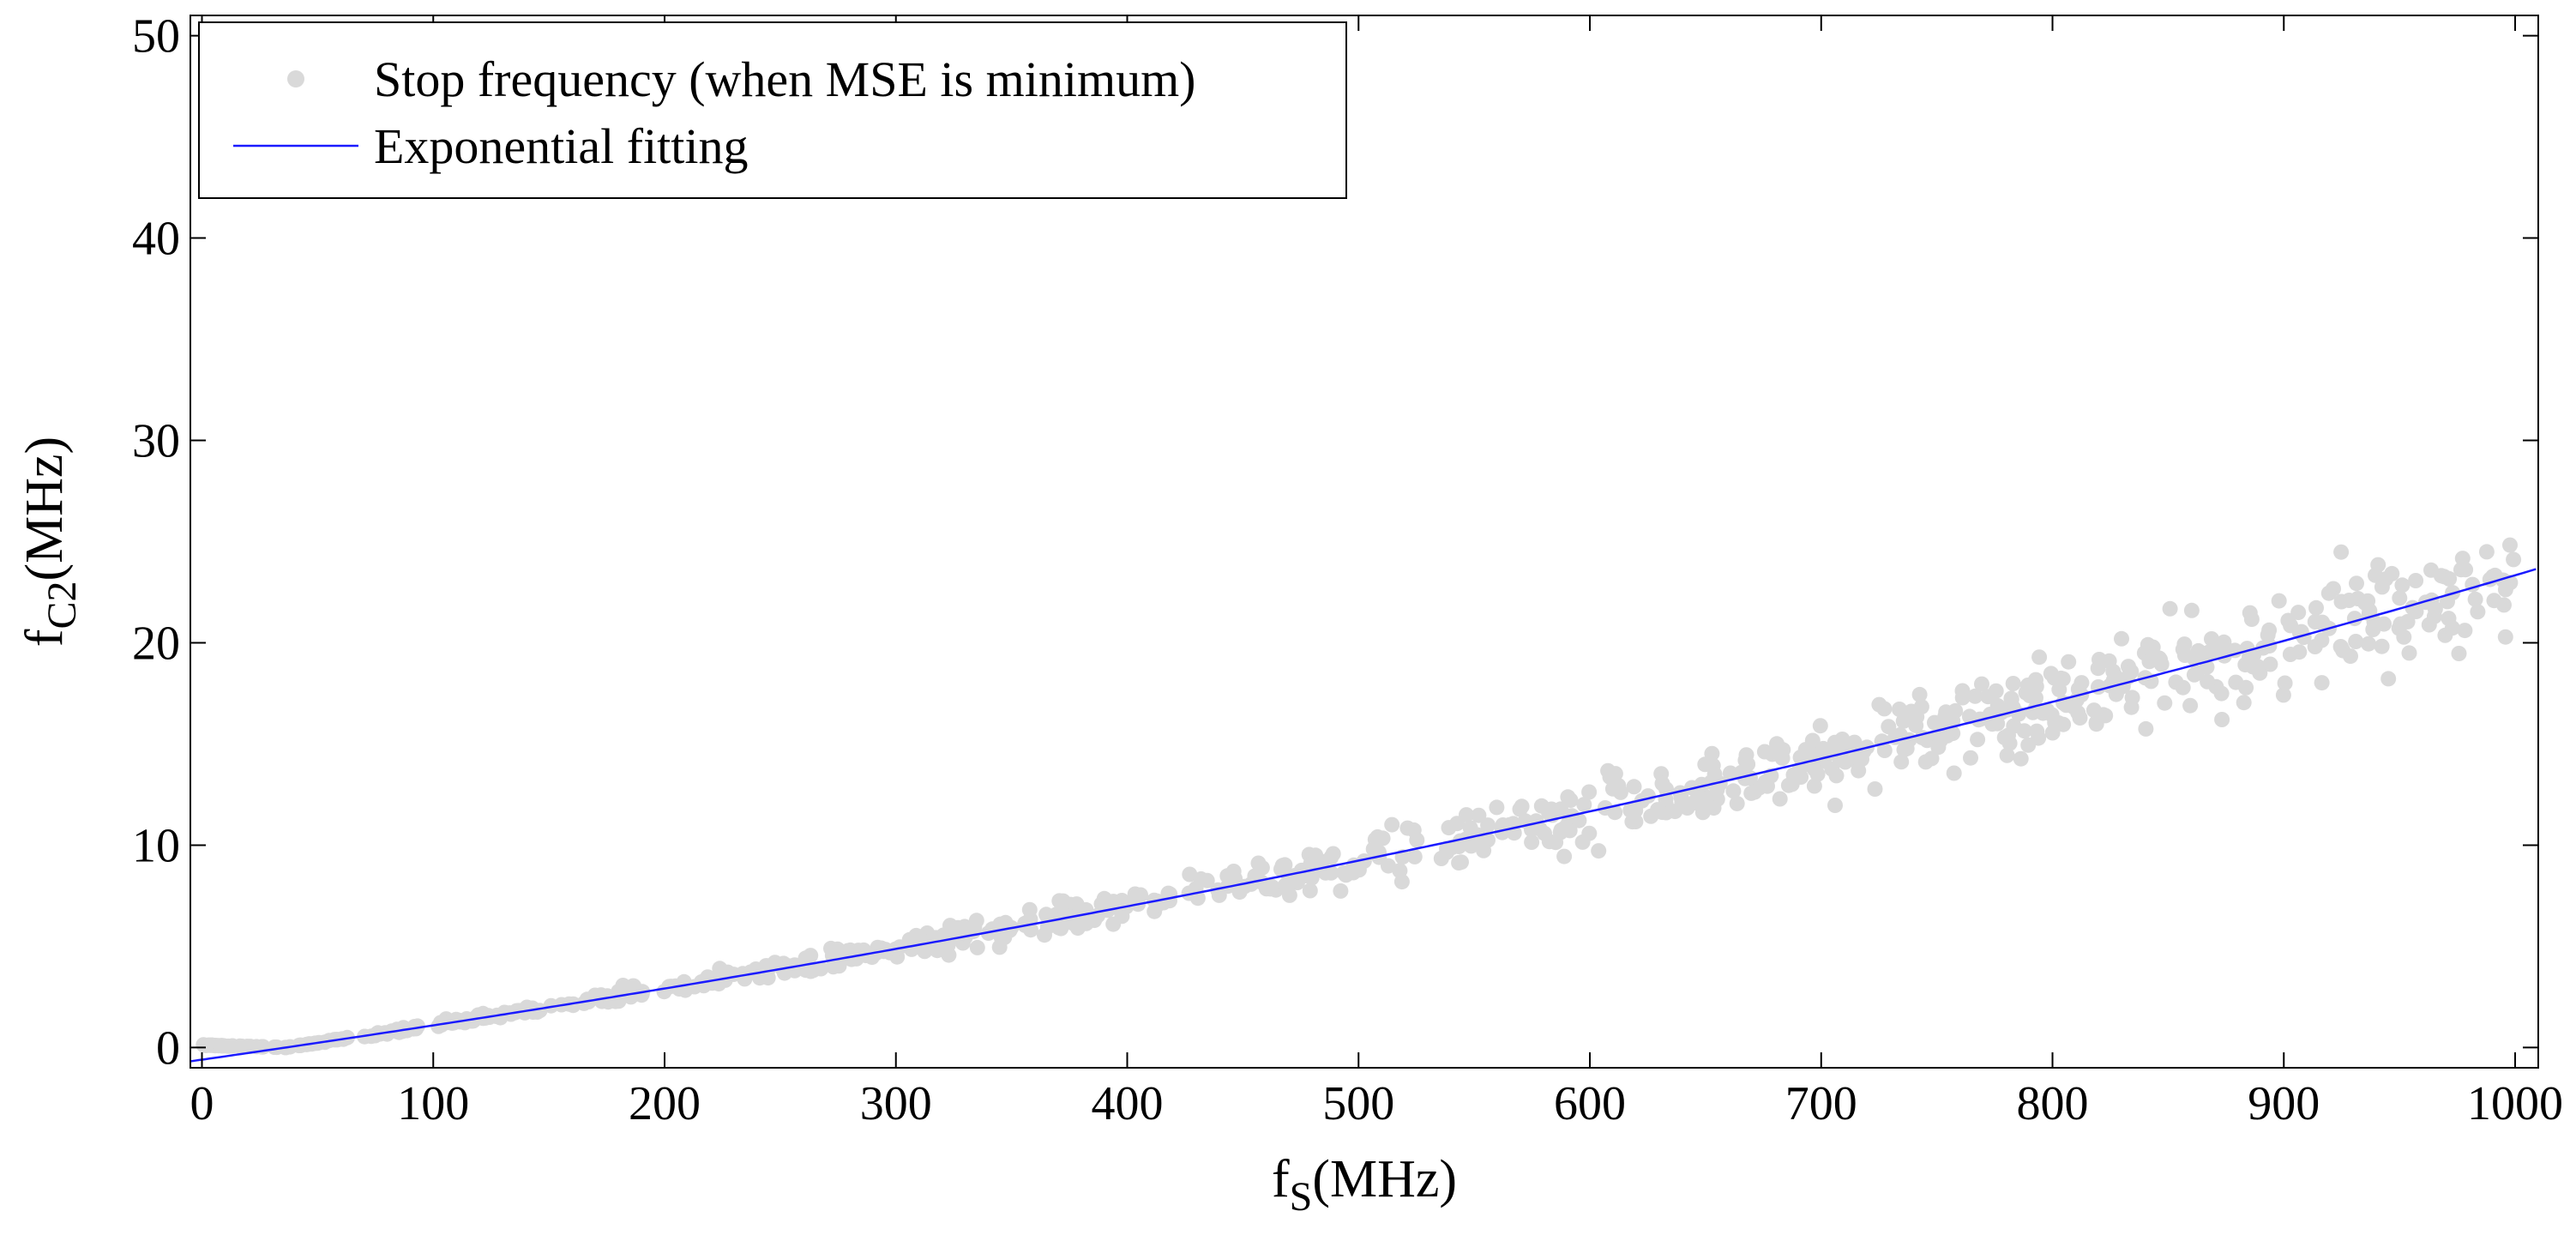  What do you see at coordinates (665, 1103) in the screenshot?
I see `x-tick-label: 200` at bounding box center [665, 1103].